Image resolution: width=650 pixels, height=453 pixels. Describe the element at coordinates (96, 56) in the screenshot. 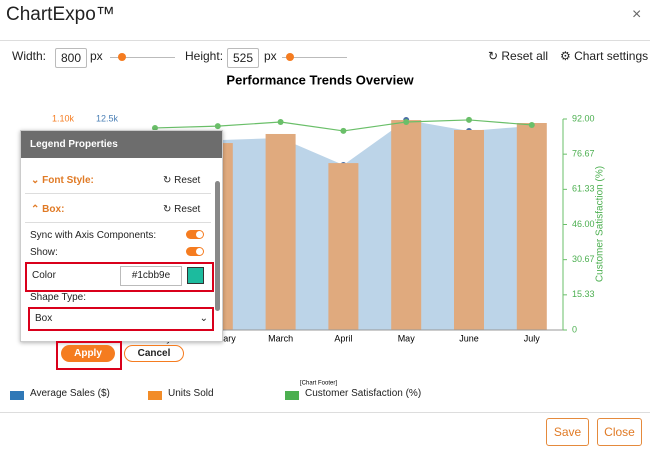

I see `width-unit: px` at that location.